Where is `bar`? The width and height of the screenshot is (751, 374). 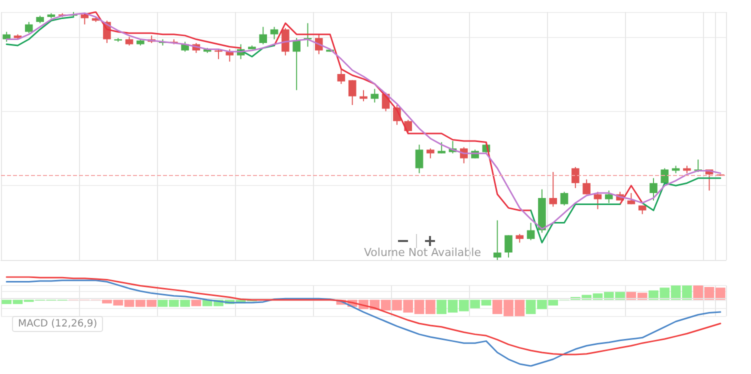
bar is located at coordinates (196, 303).